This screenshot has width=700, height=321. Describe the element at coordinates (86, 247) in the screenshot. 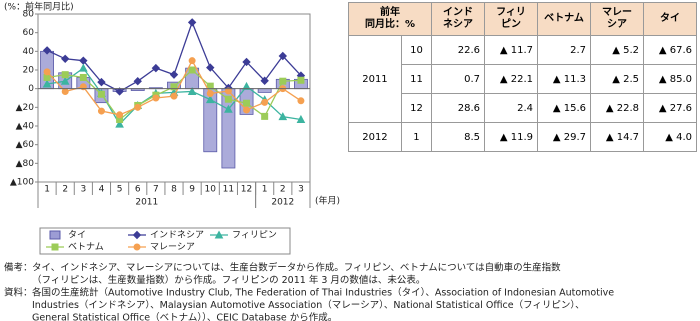

I see `legend-label: ベトナム` at that location.